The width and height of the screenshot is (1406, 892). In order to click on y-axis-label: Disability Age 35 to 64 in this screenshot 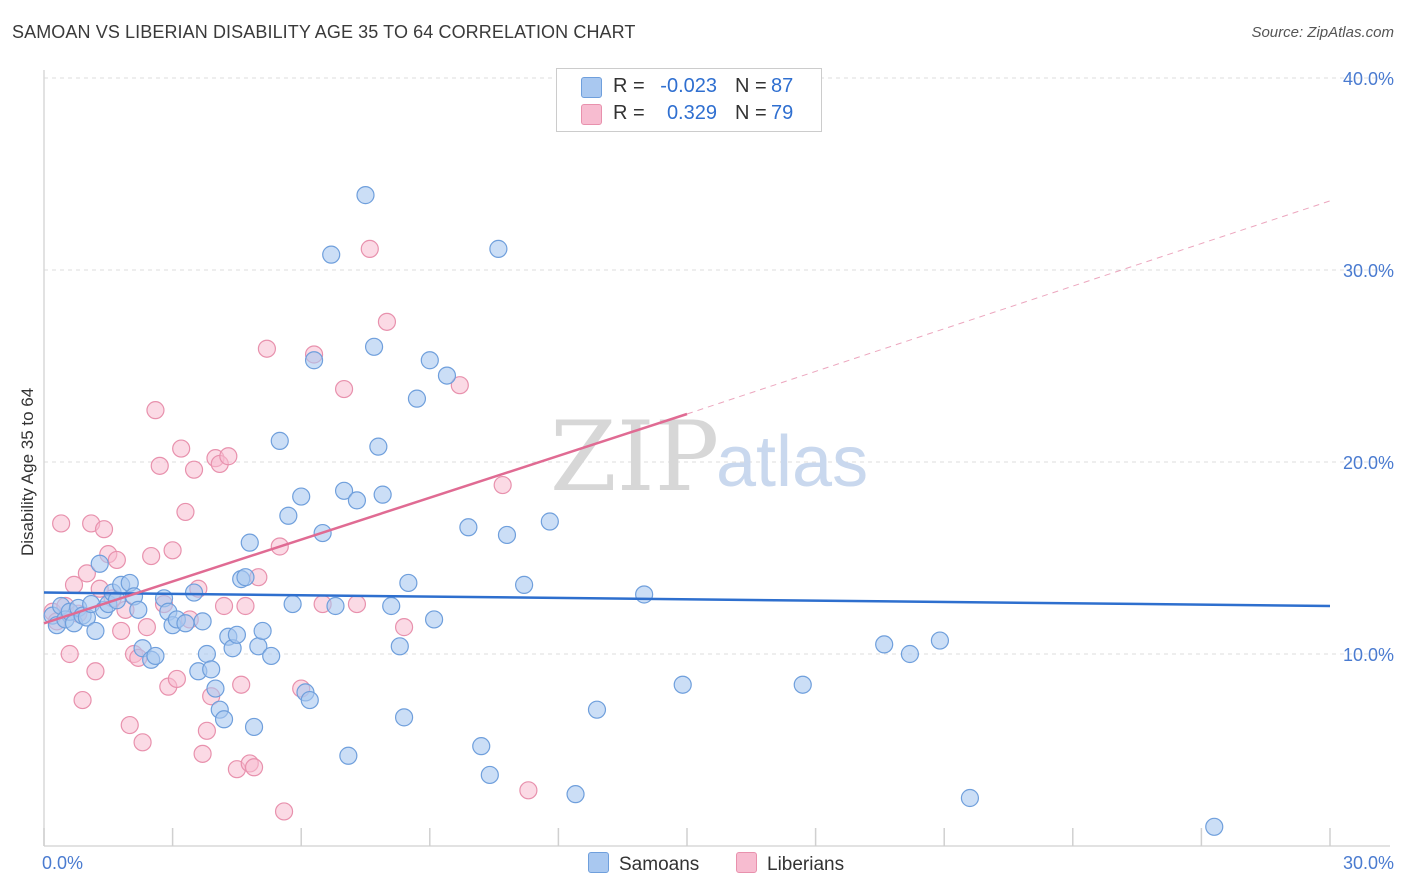, I will do `click(27, 472)`.